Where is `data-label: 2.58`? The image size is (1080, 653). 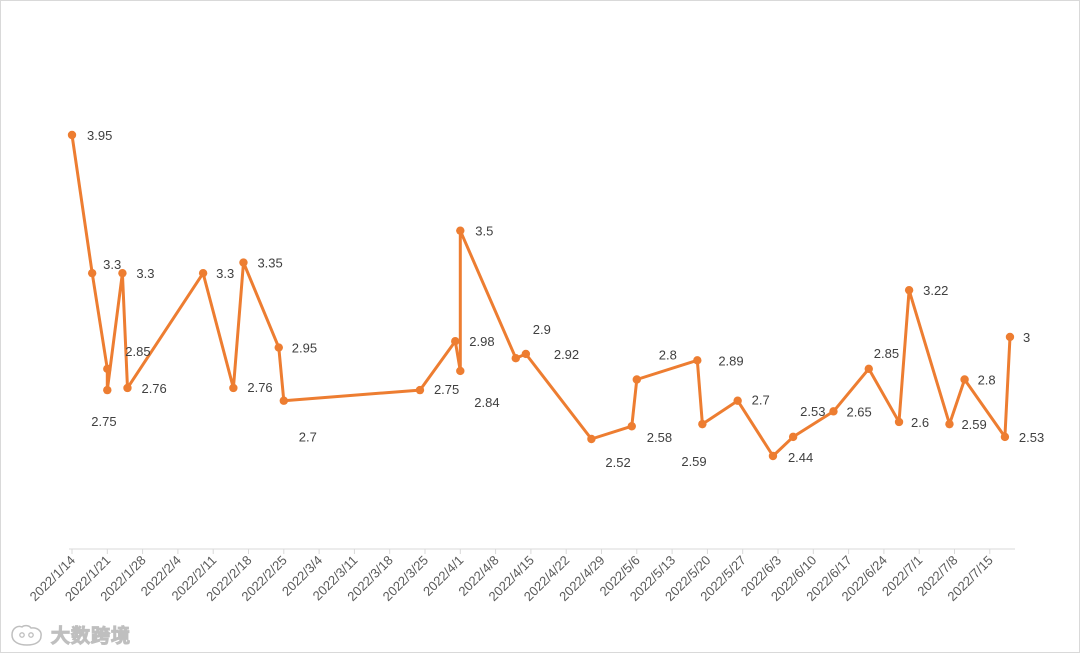 data-label: 2.58 is located at coordinates (659, 437).